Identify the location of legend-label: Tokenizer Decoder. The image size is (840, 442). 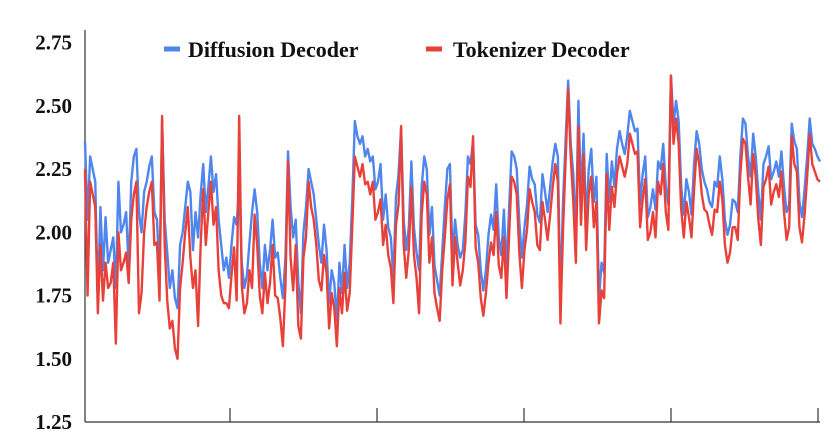
(541, 49).